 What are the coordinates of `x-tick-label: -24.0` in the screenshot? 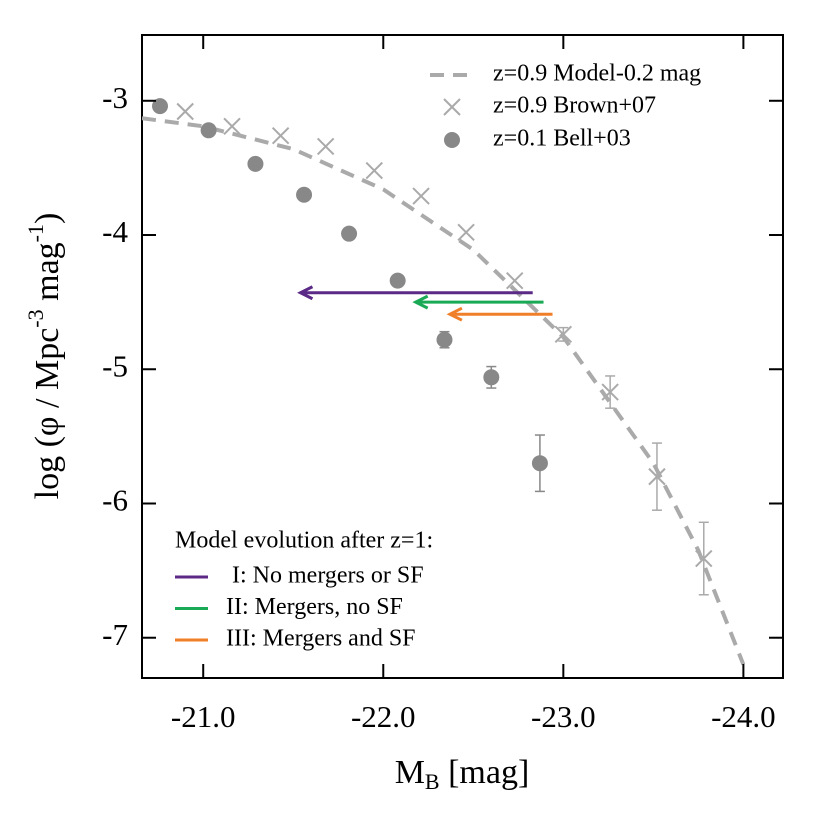 It's located at (743, 716).